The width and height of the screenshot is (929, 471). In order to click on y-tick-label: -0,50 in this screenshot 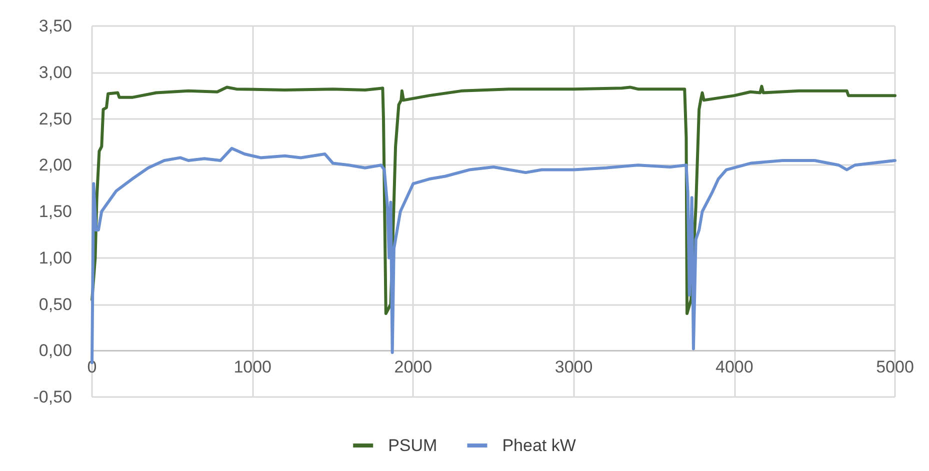, I will do `click(52, 397)`.